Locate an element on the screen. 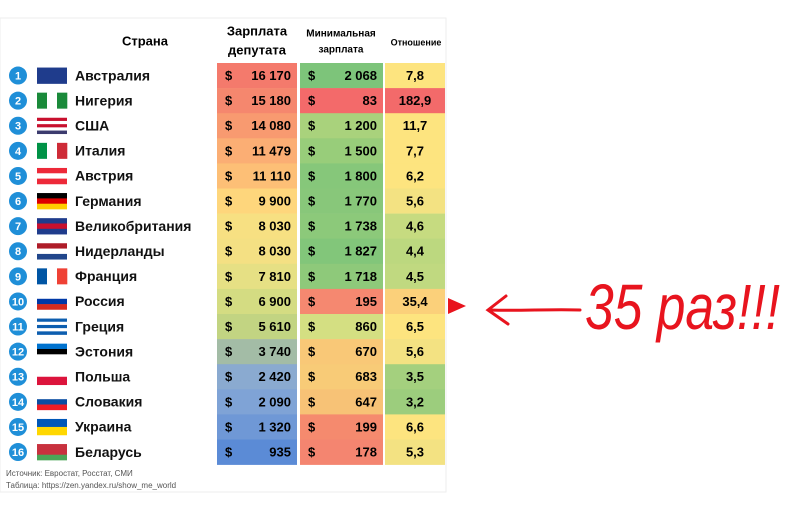 This screenshot has width=800, height=520. min_wage: 683 is located at coordinates (366, 376).